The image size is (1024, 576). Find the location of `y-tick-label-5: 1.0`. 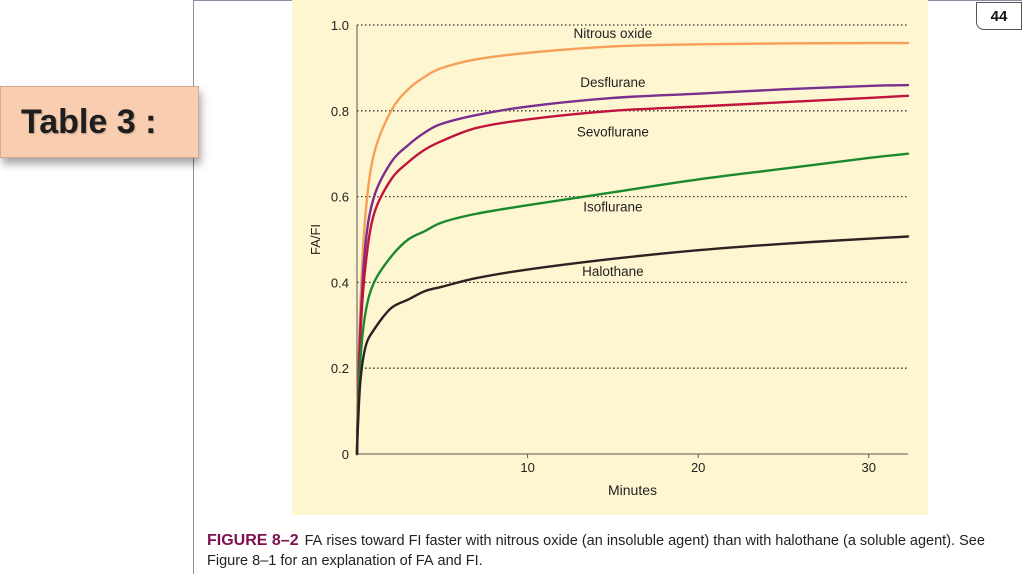

y-tick-label-5: 1.0 is located at coordinates (340, 25).